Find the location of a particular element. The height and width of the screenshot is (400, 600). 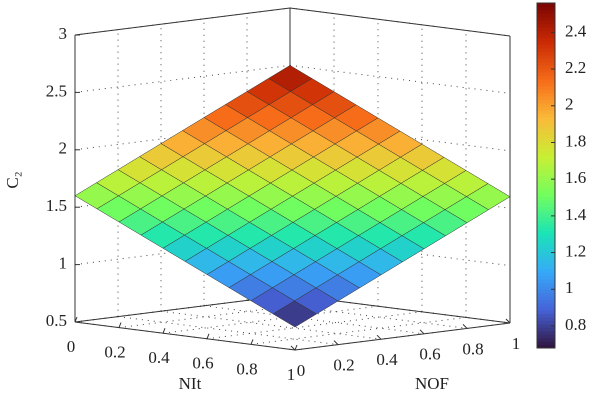

y-tick-label: 0.8 is located at coordinates (472, 348).